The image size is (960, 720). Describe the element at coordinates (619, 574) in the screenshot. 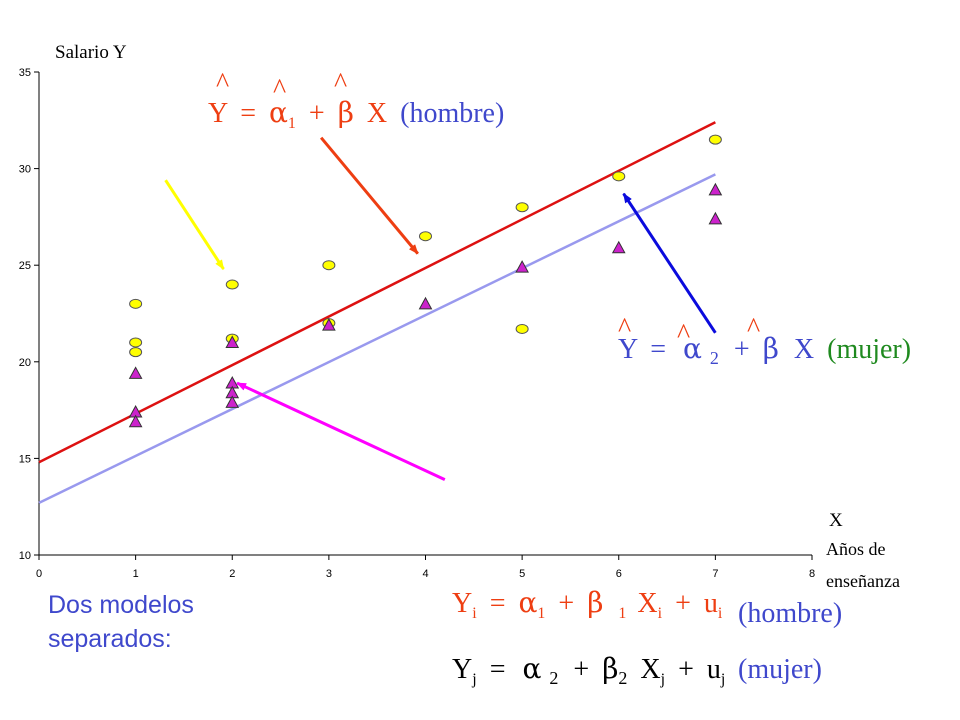

I see `x-tick-label: 6` at that location.